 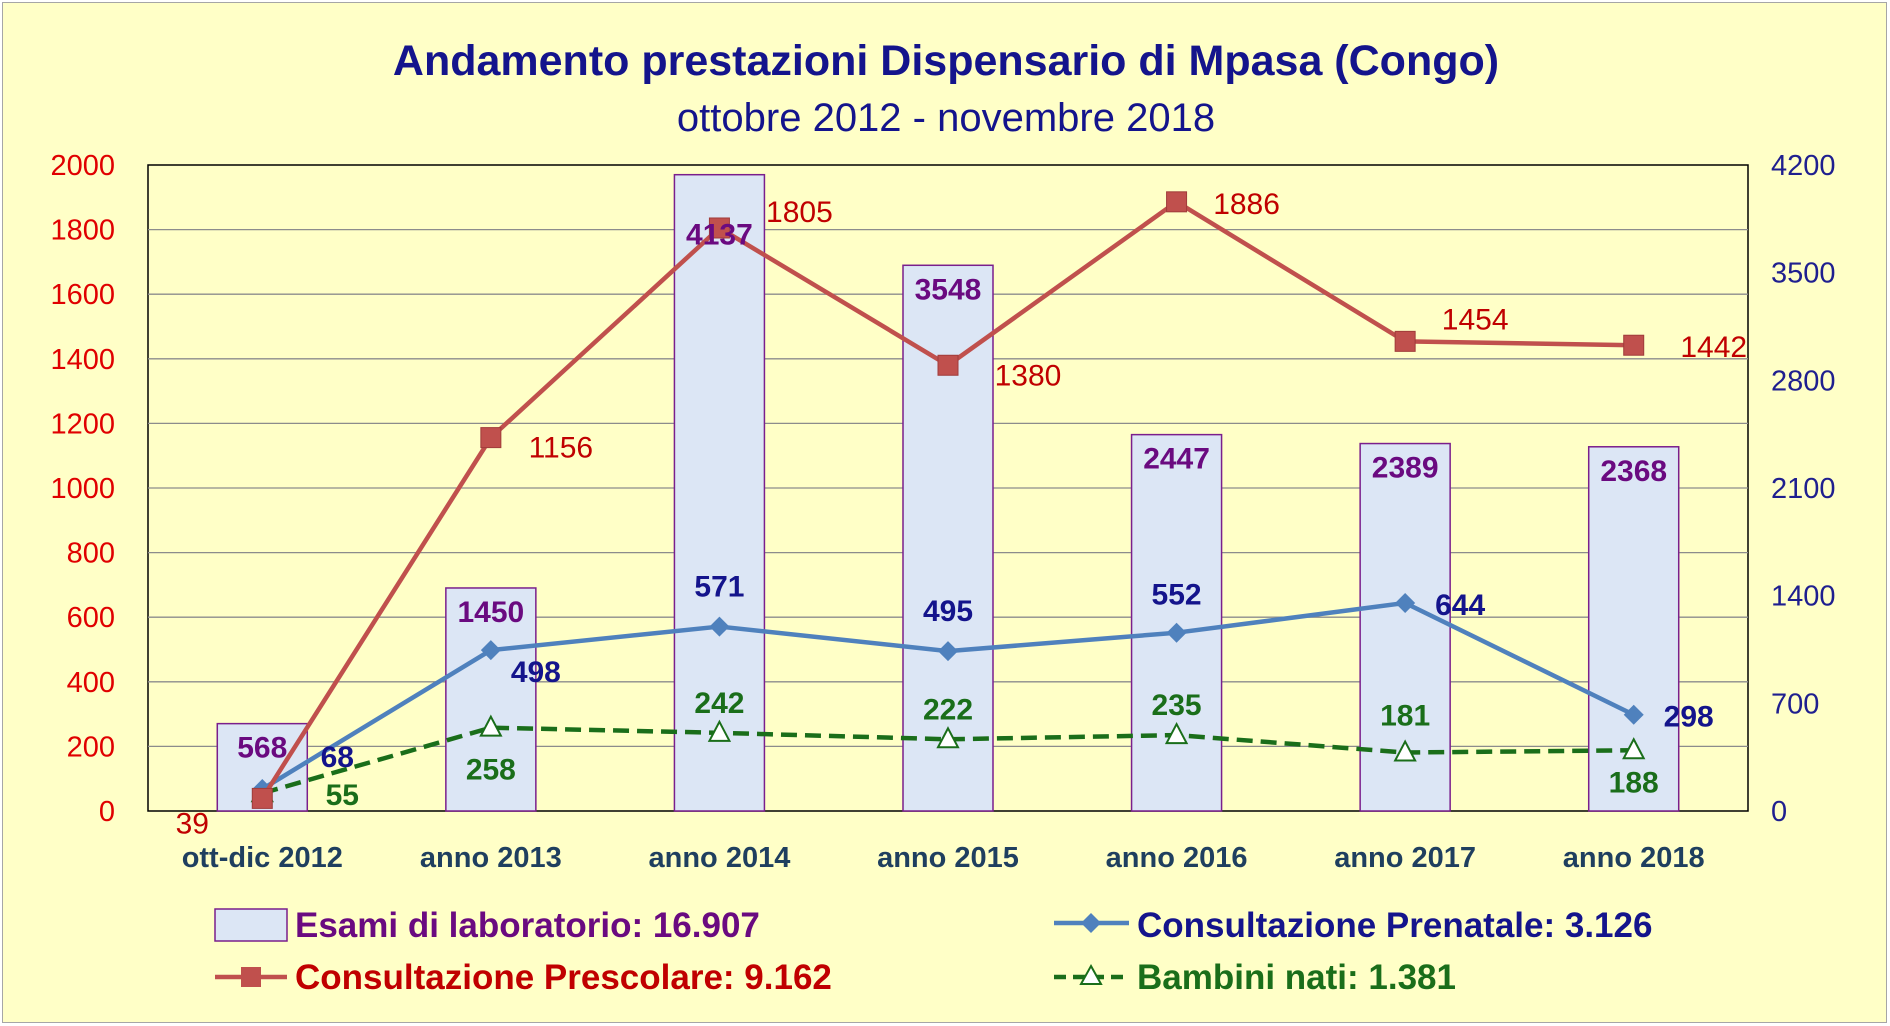 I want to click on data-label-prenatale: 495, so click(x=948, y=611).